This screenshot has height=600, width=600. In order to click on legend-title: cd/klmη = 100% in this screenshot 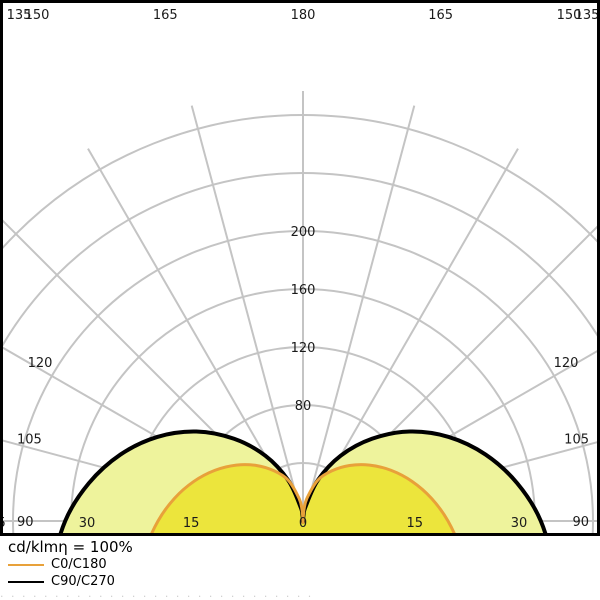, I will do `click(70, 547)`.